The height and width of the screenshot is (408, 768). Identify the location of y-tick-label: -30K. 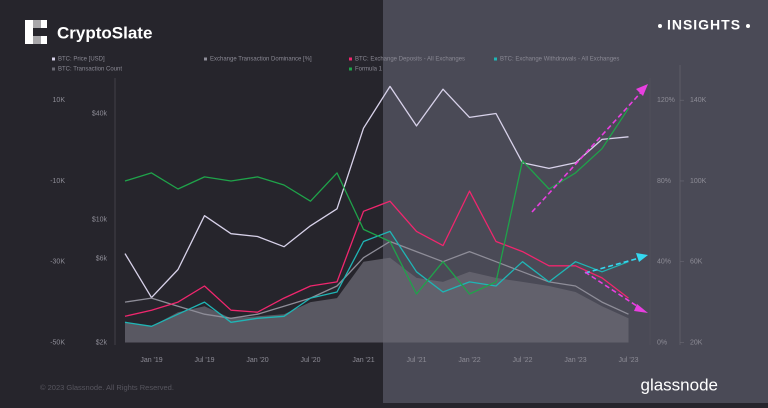
(57, 262).